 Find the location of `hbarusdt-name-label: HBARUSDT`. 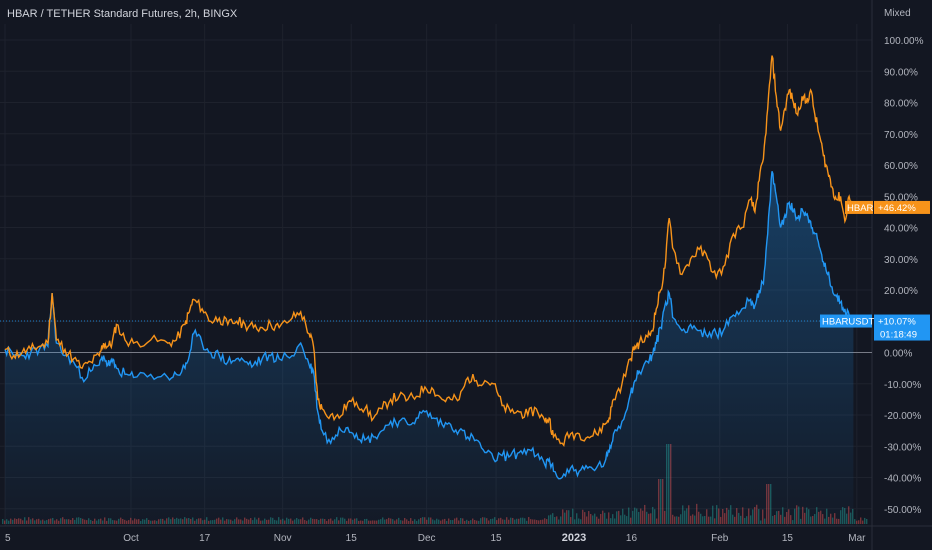

hbarusdt-name-label: HBARUSDT is located at coordinates (848, 322).